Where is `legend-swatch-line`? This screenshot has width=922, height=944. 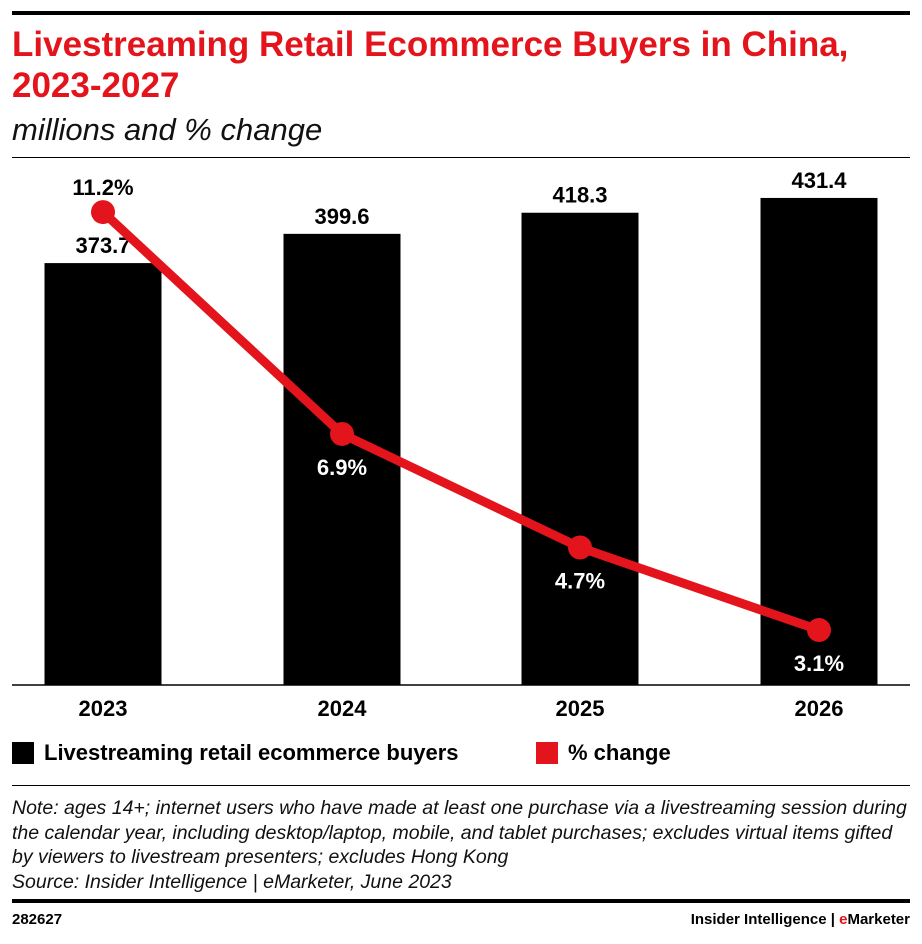 legend-swatch-line is located at coordinates (547, 753).